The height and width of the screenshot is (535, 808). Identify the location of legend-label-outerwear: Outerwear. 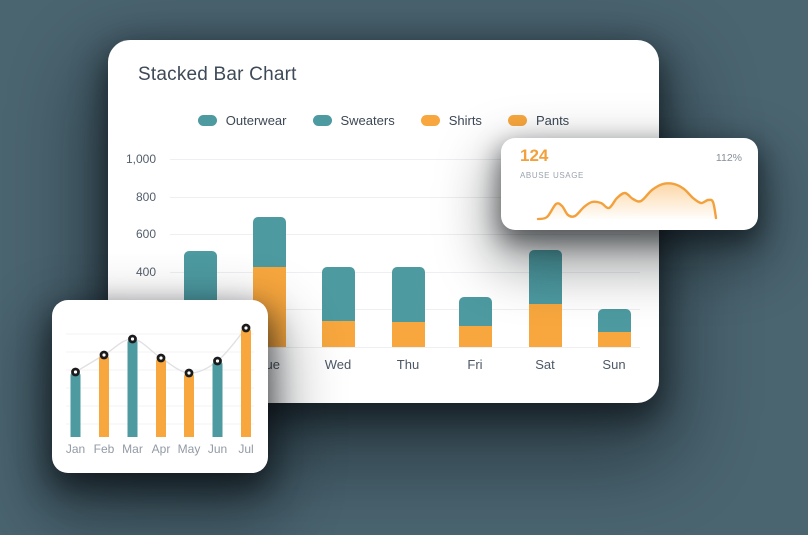
(256, 120).